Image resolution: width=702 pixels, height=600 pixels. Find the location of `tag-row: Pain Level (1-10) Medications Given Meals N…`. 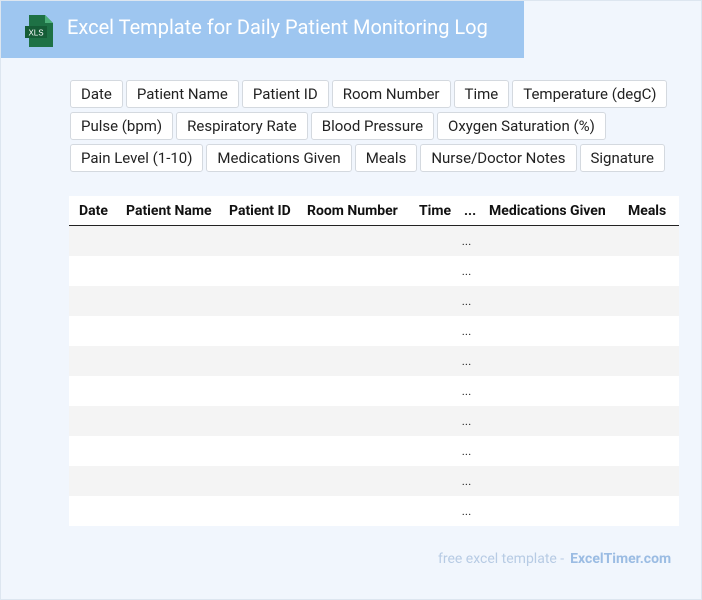

tag-row: Pain Level (1-10) Medications Given Meals N… is located at coordinates (368, 158).